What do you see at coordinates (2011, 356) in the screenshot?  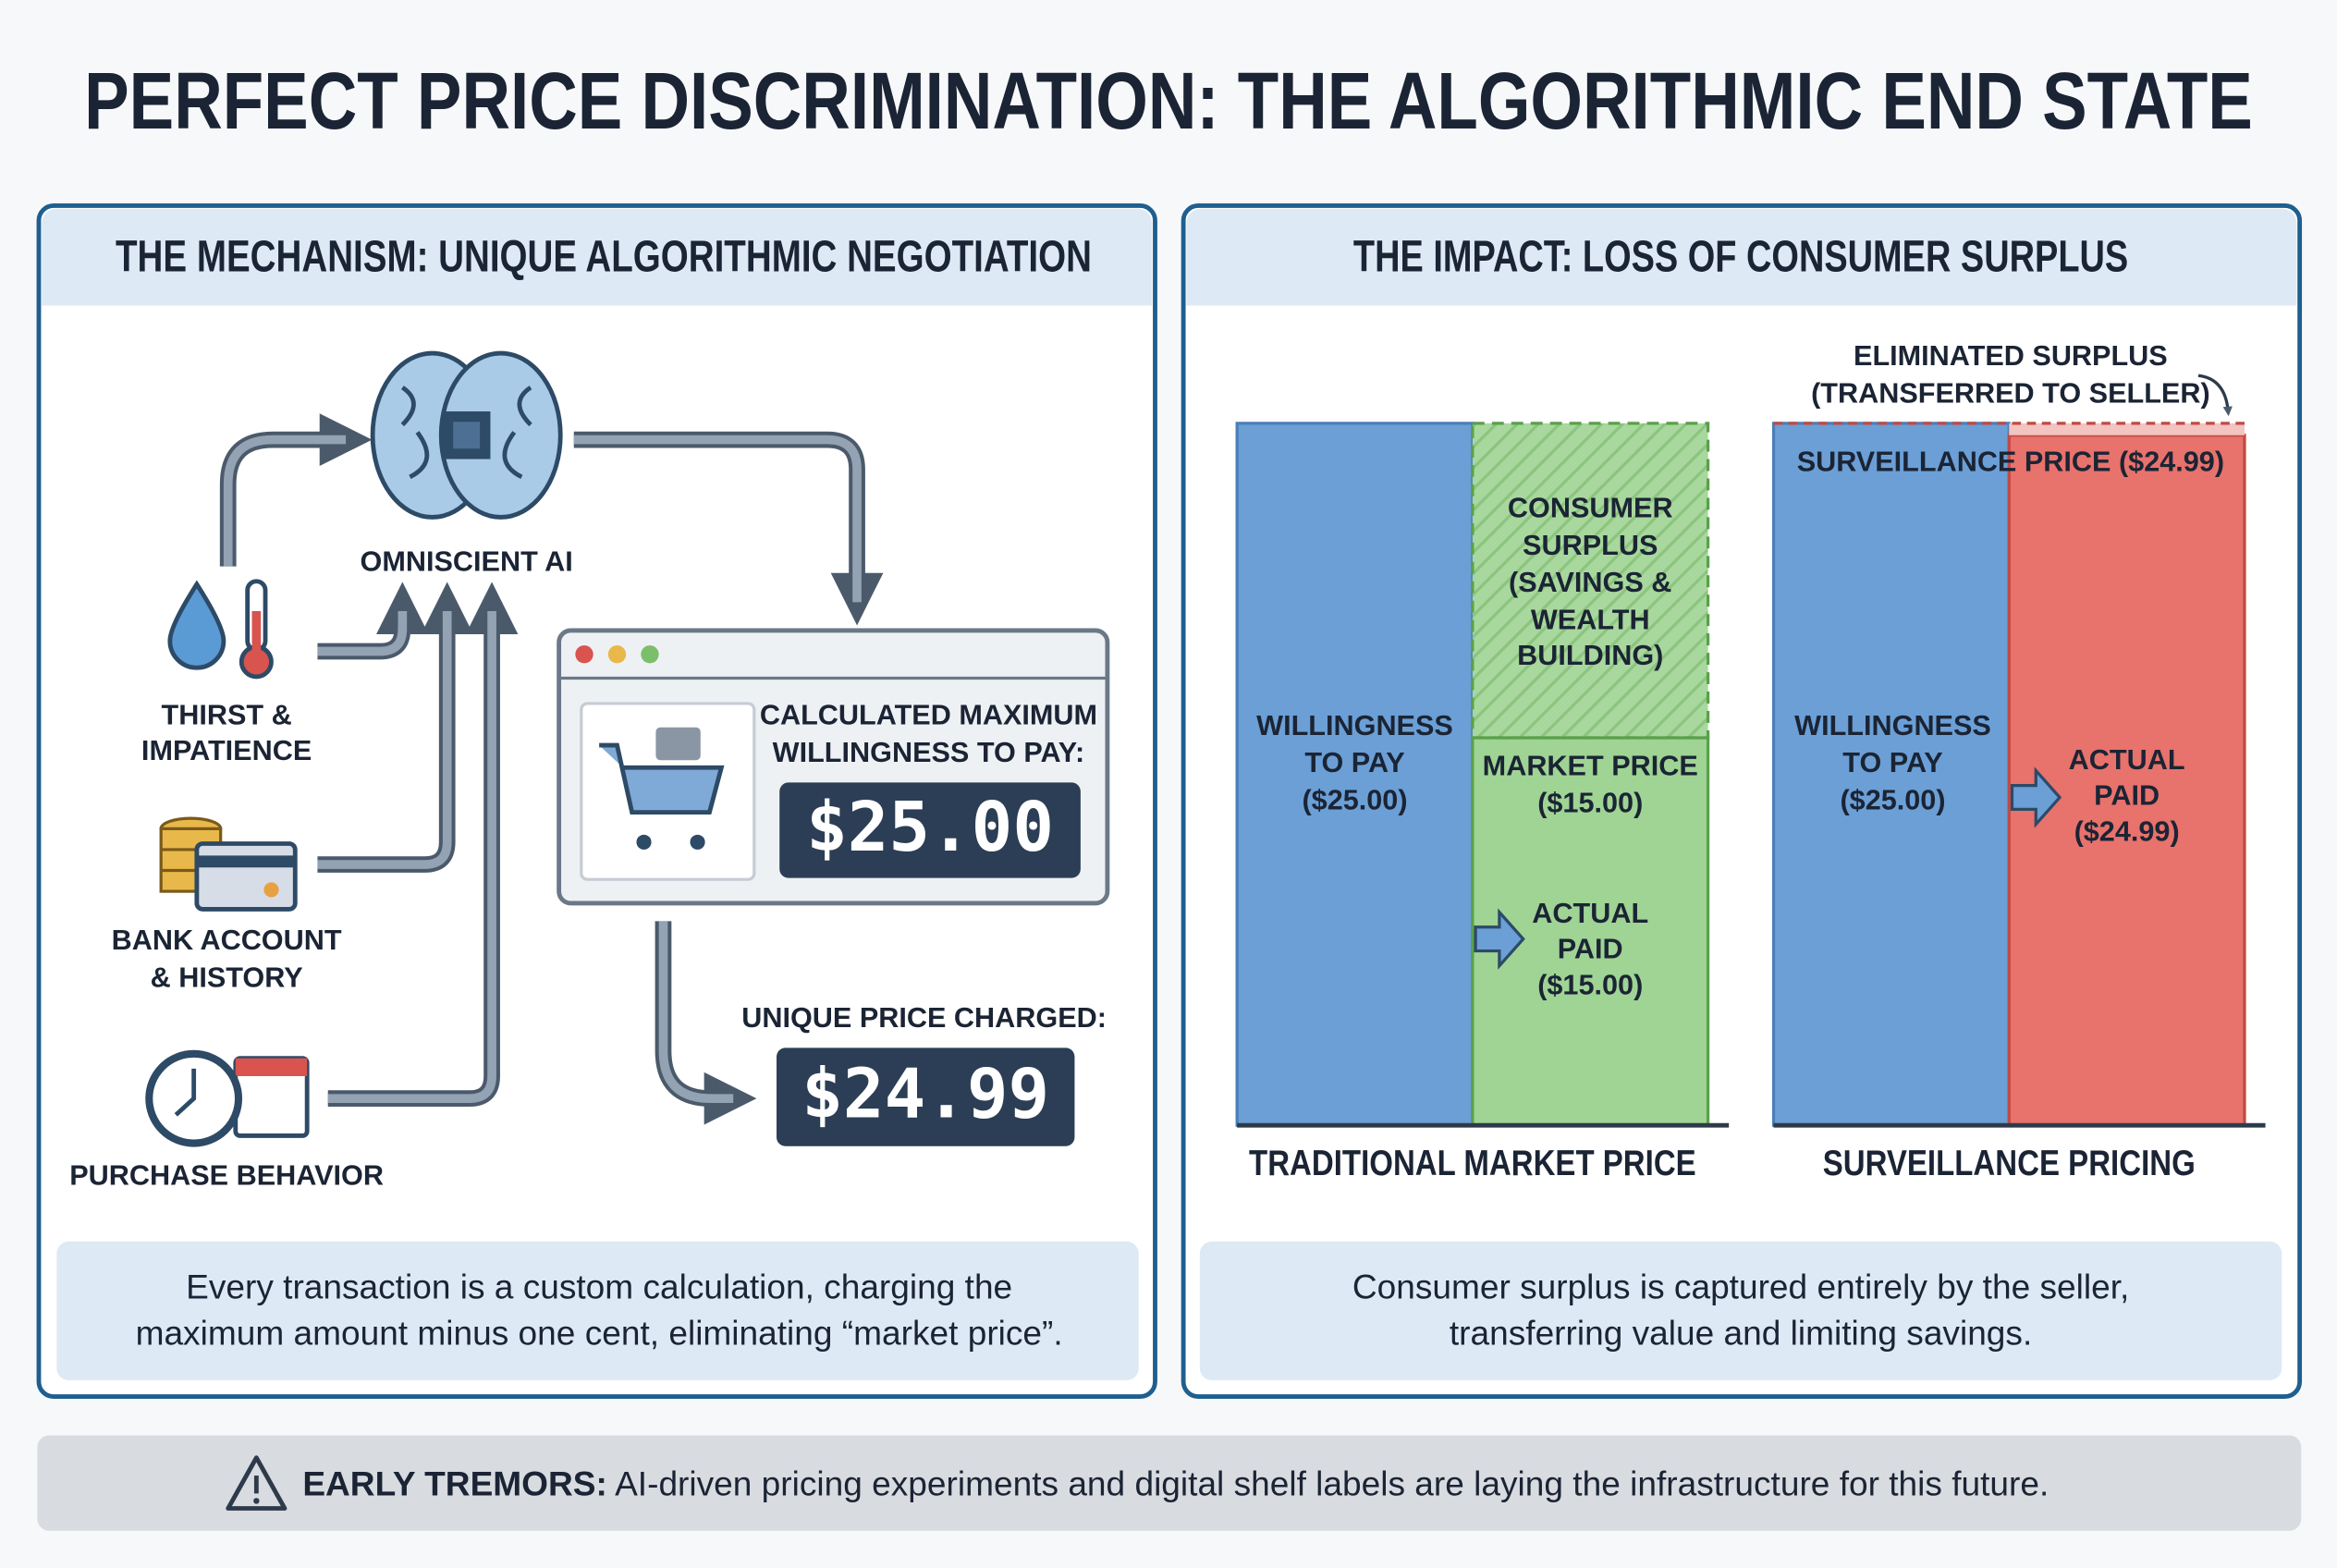 I see `annotation: ELIMINATED SURPLUS` at bounding box center [2011, 356].